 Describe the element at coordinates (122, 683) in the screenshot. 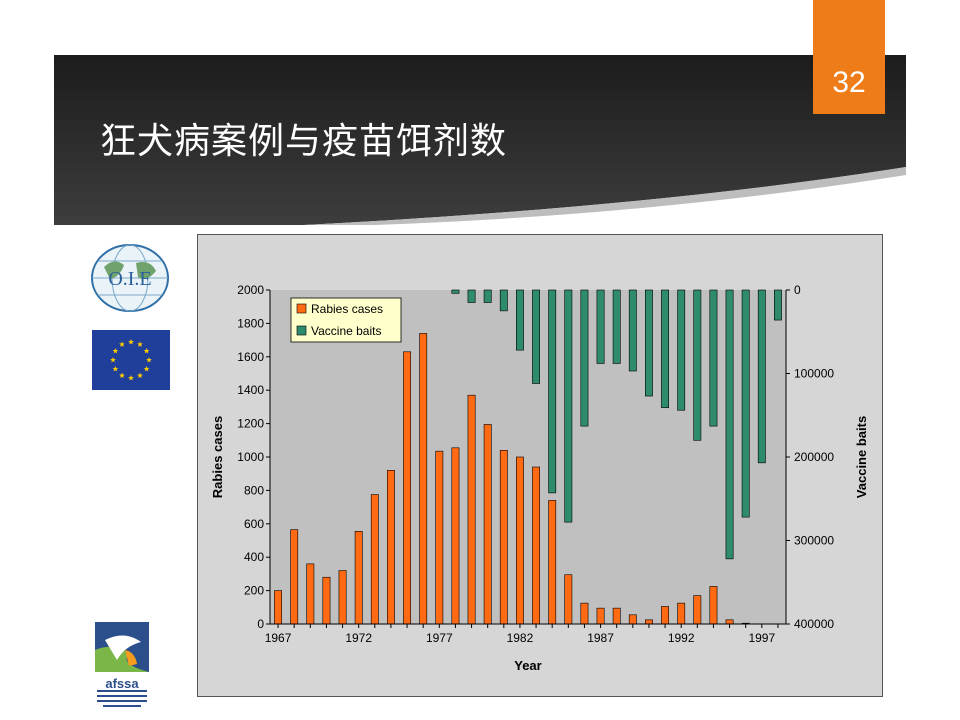

I see `afssa-logo-text: afssa` at that location.